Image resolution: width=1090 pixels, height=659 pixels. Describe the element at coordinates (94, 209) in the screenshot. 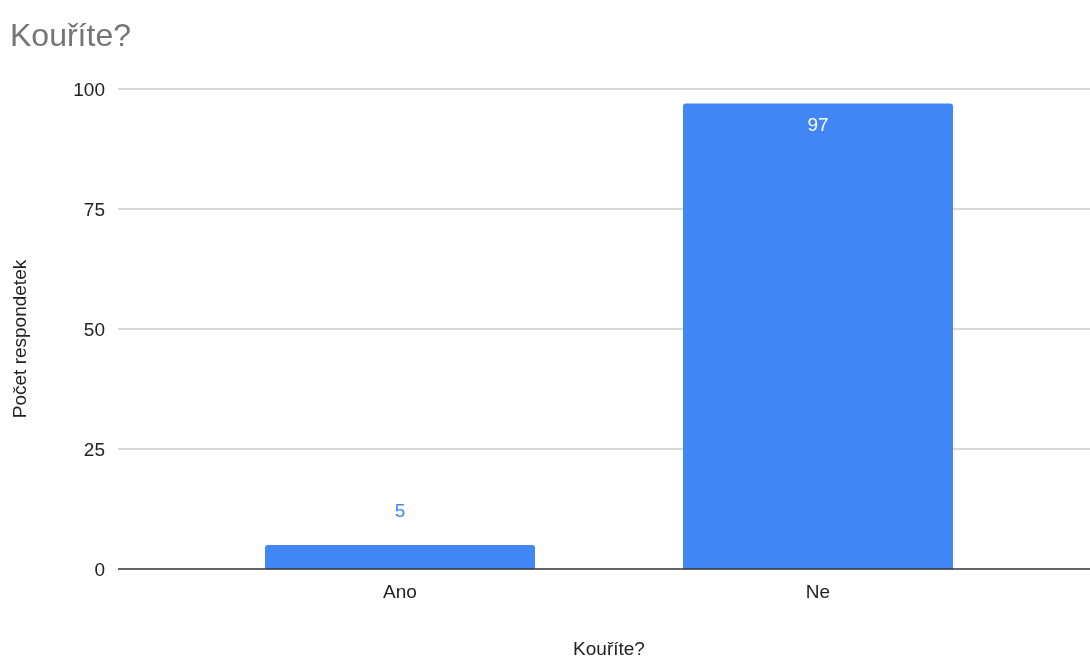

I see `y-tick-label: 75` at that location.